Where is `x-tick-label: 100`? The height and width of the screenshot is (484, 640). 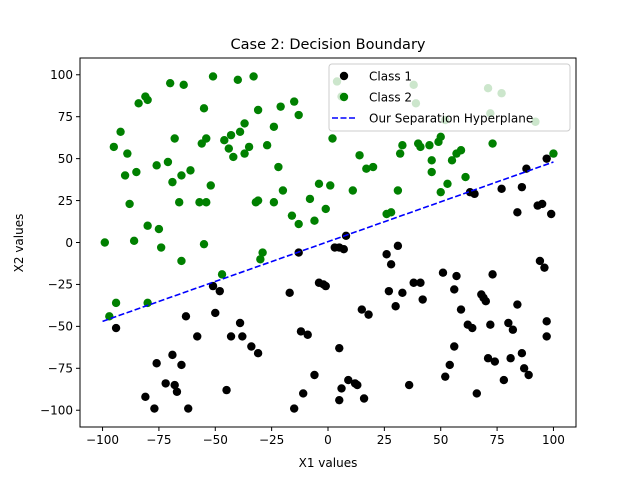 x-tick-label: 100 is located at coordinates (553, 440).